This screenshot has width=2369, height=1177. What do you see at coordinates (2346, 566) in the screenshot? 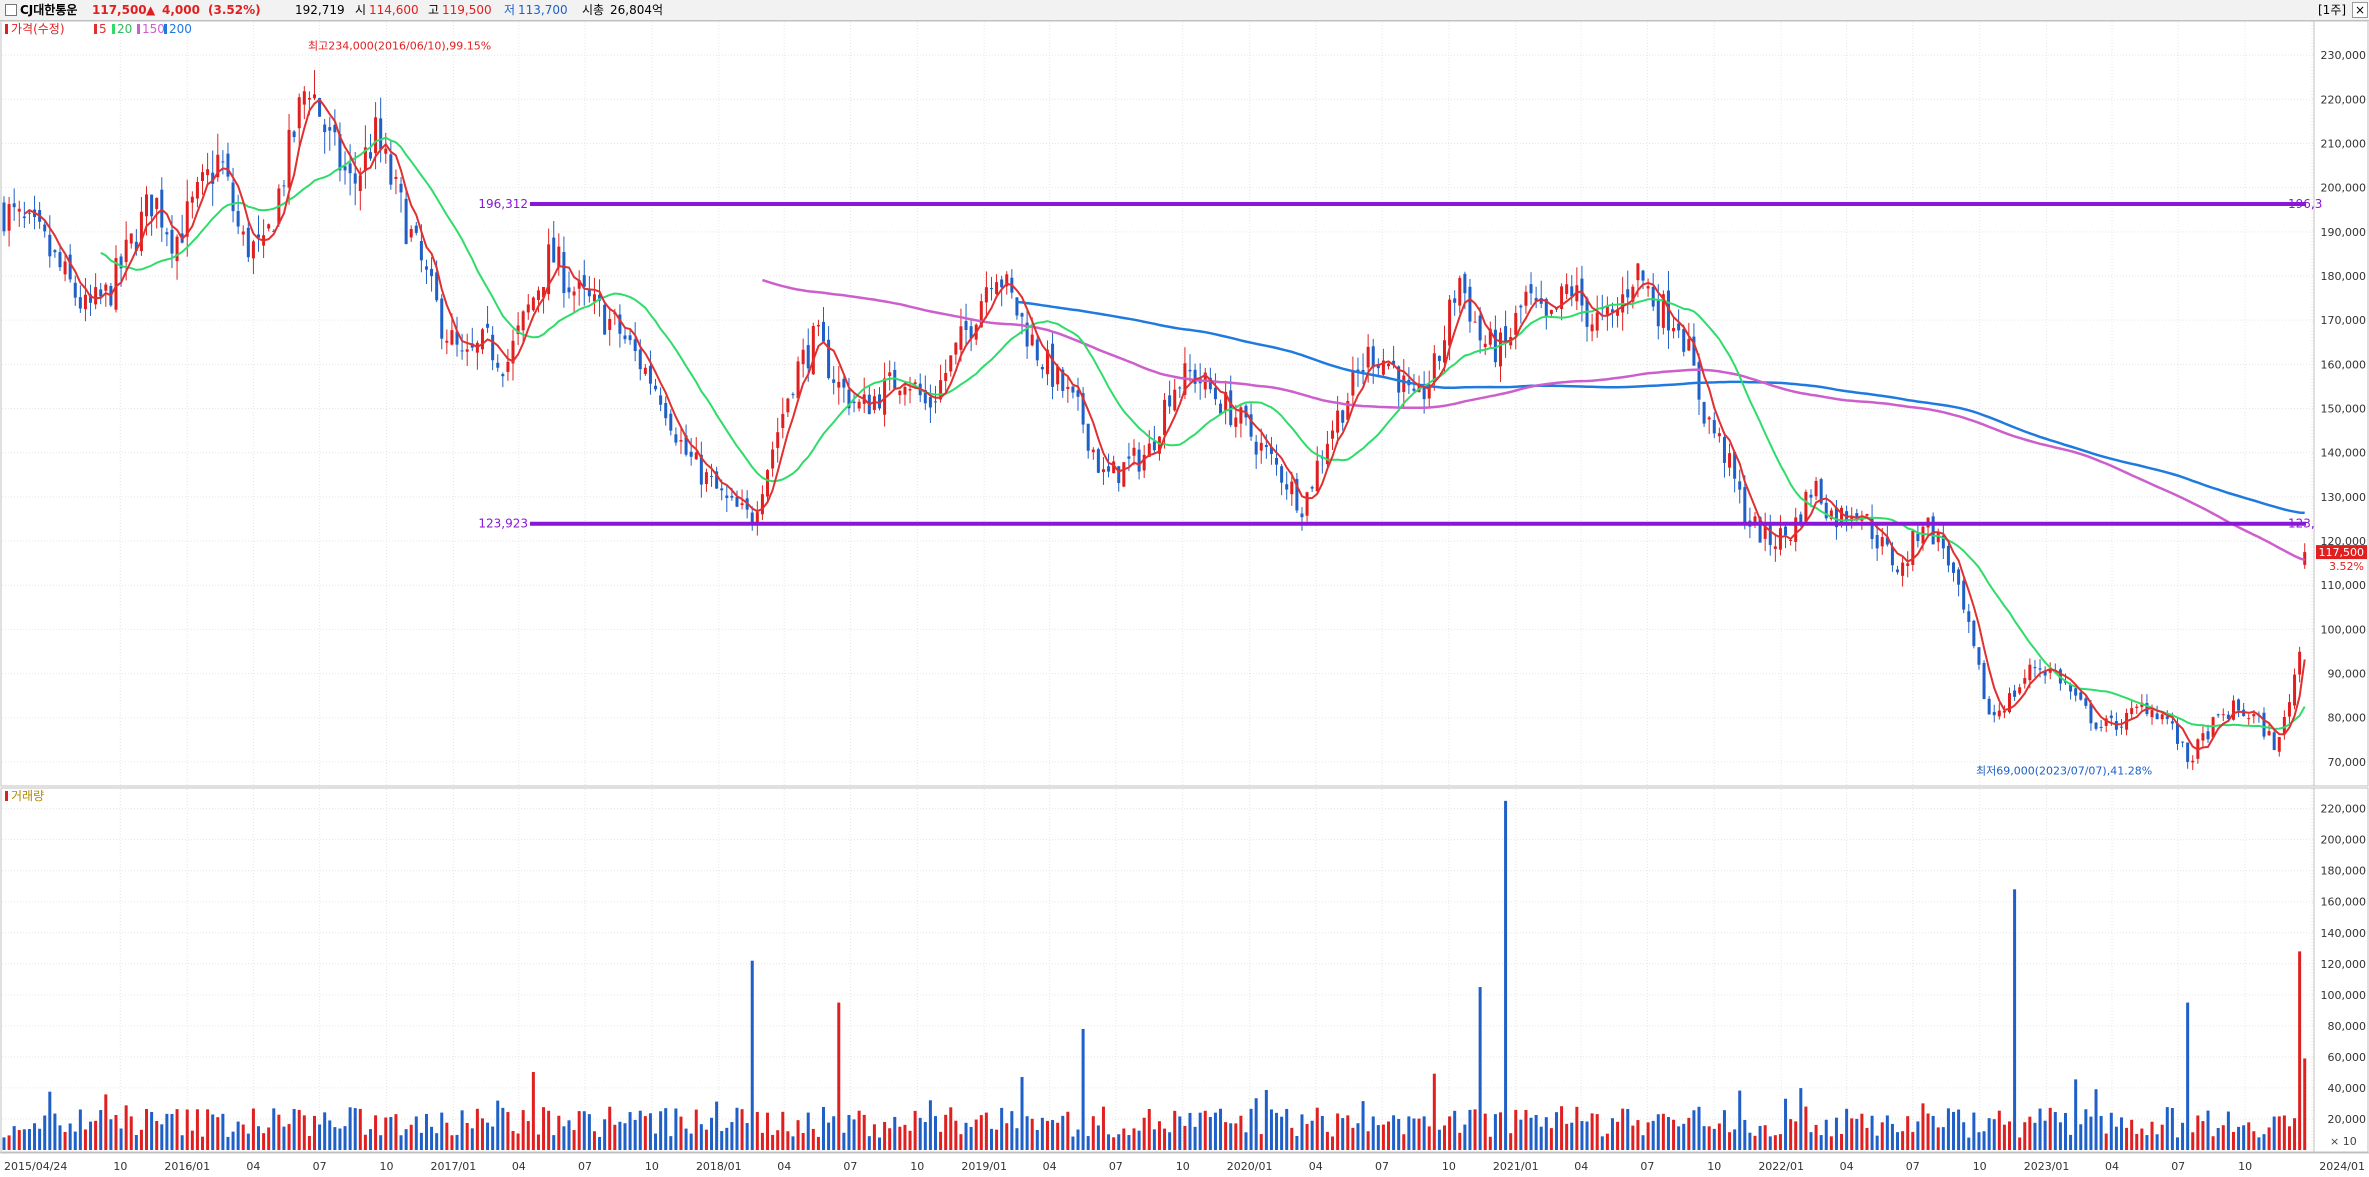
I see `current-pct-tag-text: 3.52%` at bounding box center [2346, 566].